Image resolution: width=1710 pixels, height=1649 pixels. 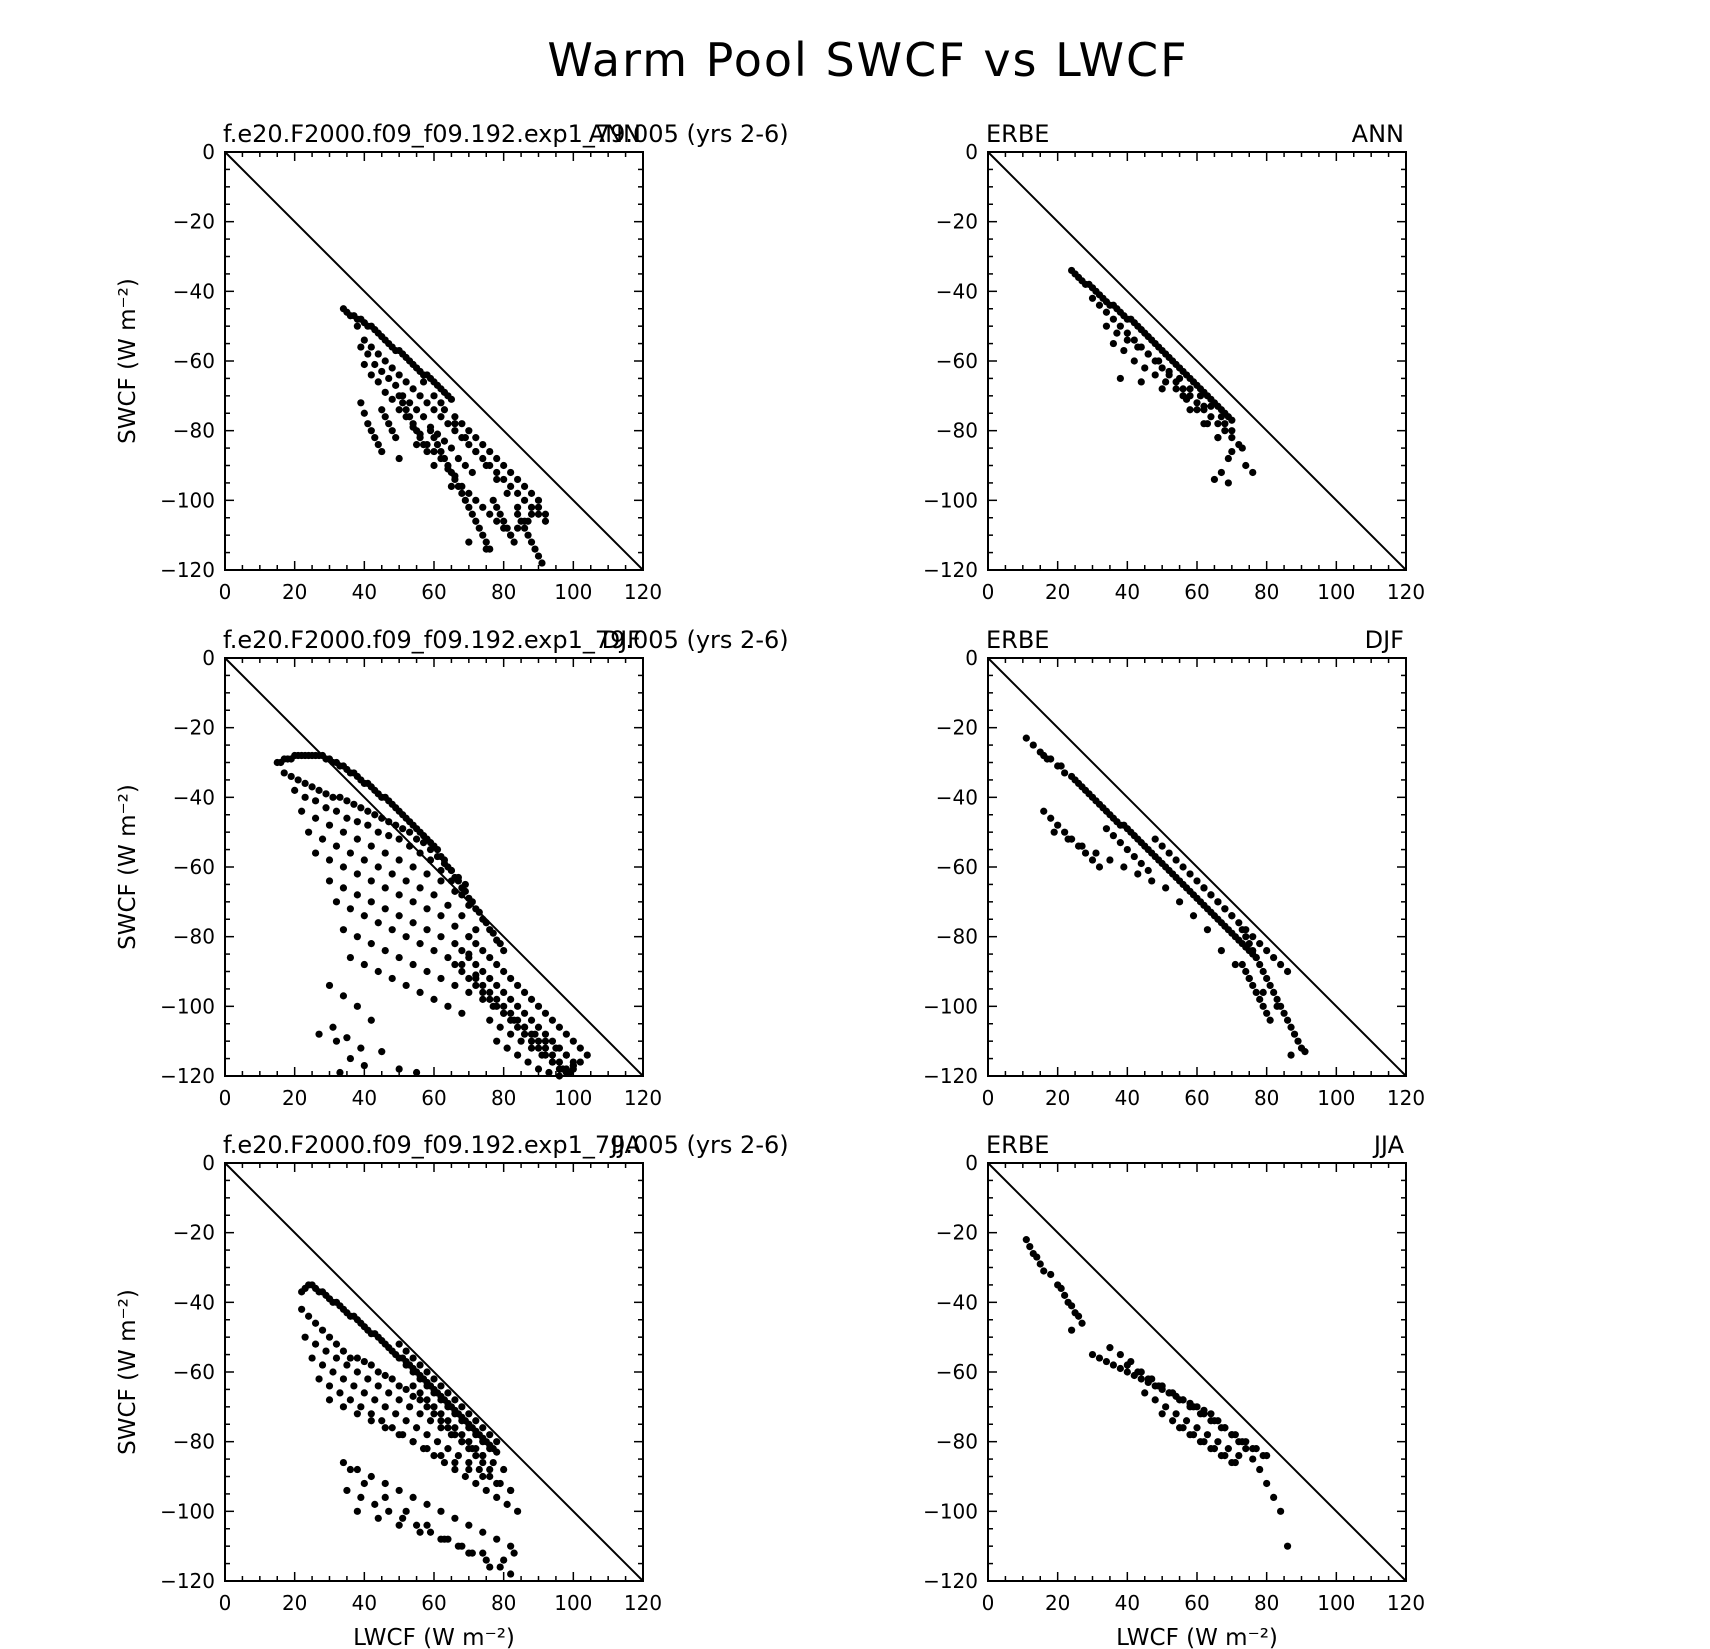 I want to click on y-tick-label: 0, so click(x=208, y=152).